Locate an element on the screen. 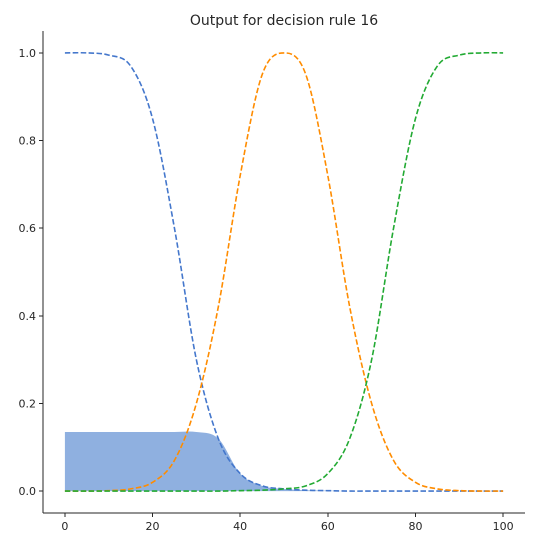 This screenshot has height=549, width=553. y-tick-label: 0.8 is located at coordinates (28, 141).